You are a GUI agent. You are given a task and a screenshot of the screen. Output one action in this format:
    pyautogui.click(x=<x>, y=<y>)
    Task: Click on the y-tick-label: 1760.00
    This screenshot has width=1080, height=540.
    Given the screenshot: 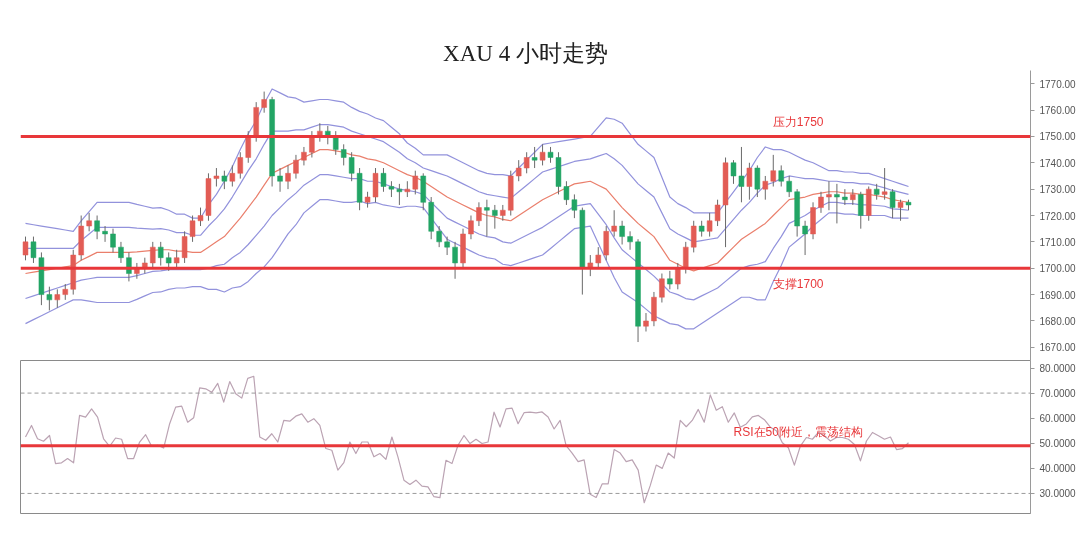 What is the action you would take?
    pyautogui.click(x=1058, y=111)
    